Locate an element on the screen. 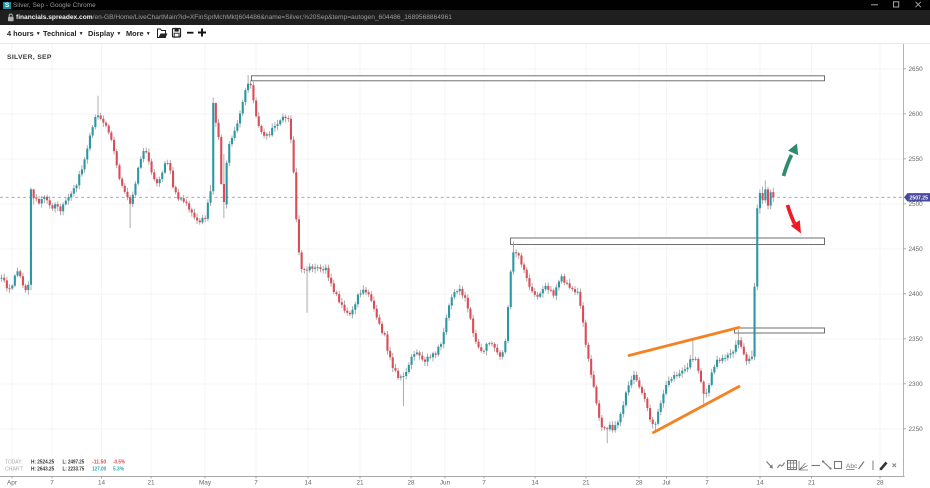 This screenshot has height=488, width=930. svg-text: CHART: is located at coordinates (14, 469).